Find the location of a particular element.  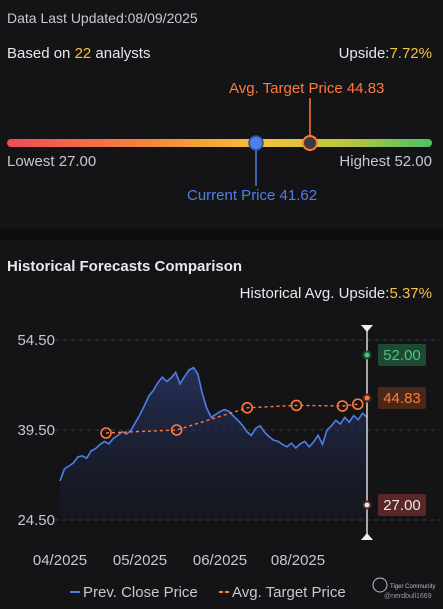

crosshair-bottom-marker is located at coordinates (367, 536).